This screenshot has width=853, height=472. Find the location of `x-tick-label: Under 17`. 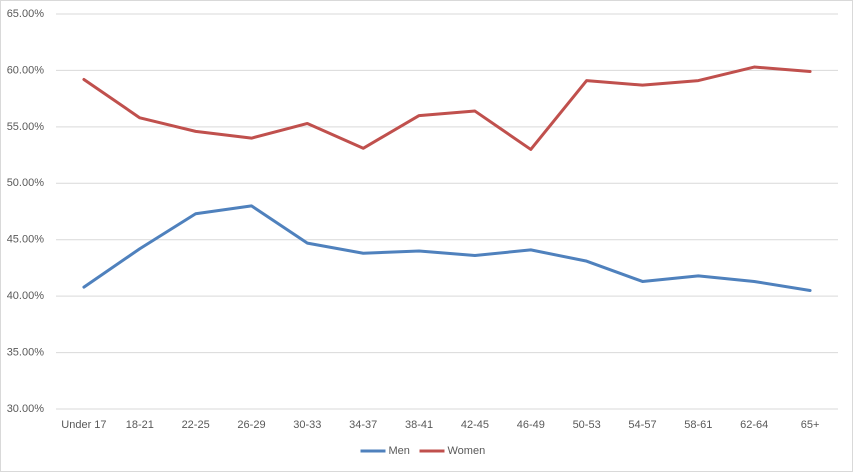

x-tick-label: Under 17 is located at coordinates (83, 425).